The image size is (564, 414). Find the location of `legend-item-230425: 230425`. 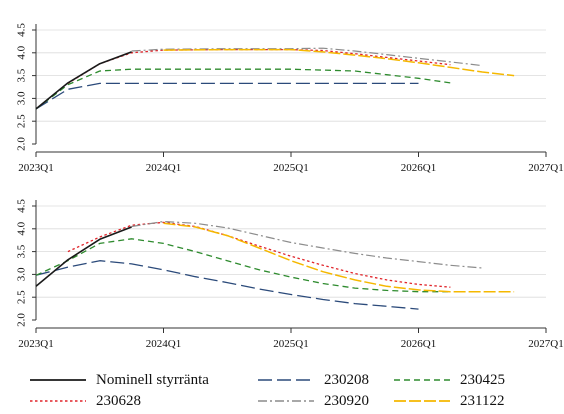

legend-item-230425: 230425 is located at coordinates (448, 380).